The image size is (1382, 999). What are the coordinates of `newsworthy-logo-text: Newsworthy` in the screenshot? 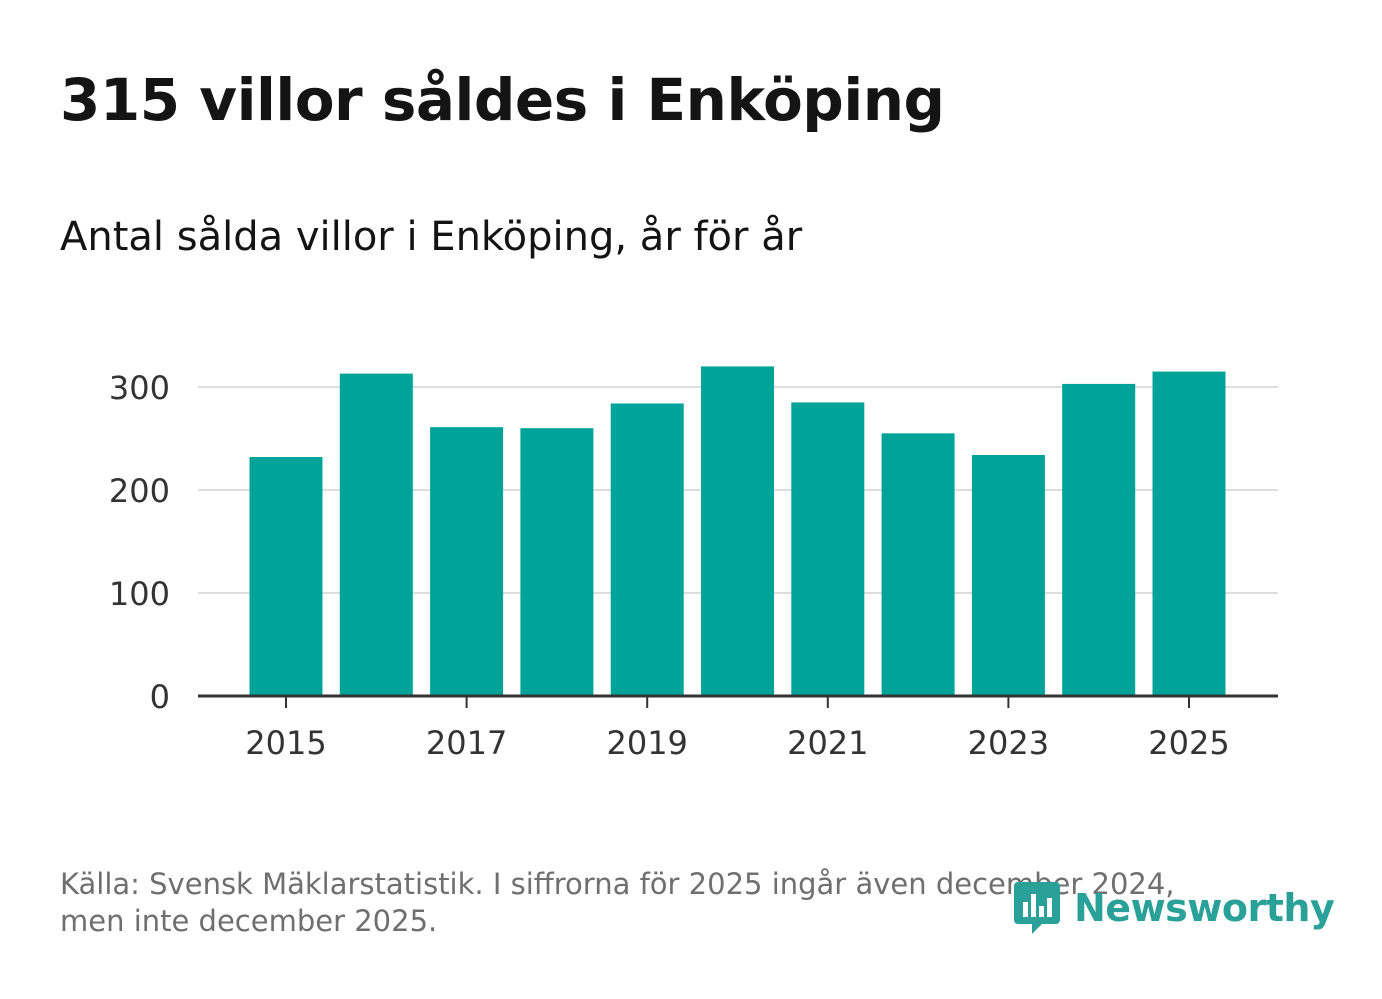 It's located at (1204, 908).